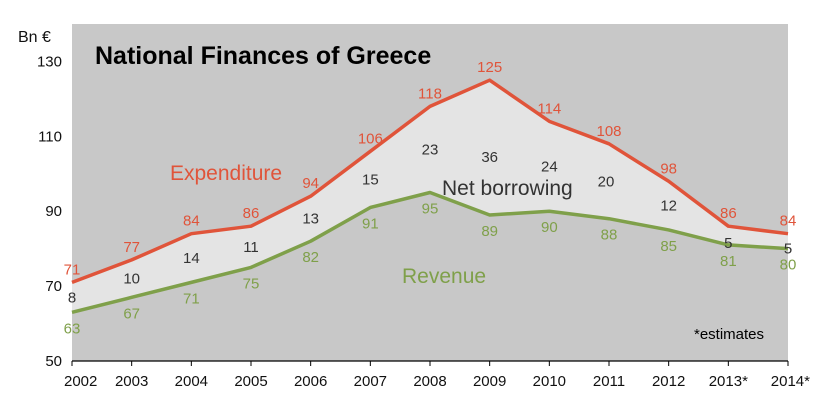 This screenshot has width=824, height=409. Describe the element at coordinates (251, 283) in the screenshot. I see `revenue-value-label: 75` at that location.